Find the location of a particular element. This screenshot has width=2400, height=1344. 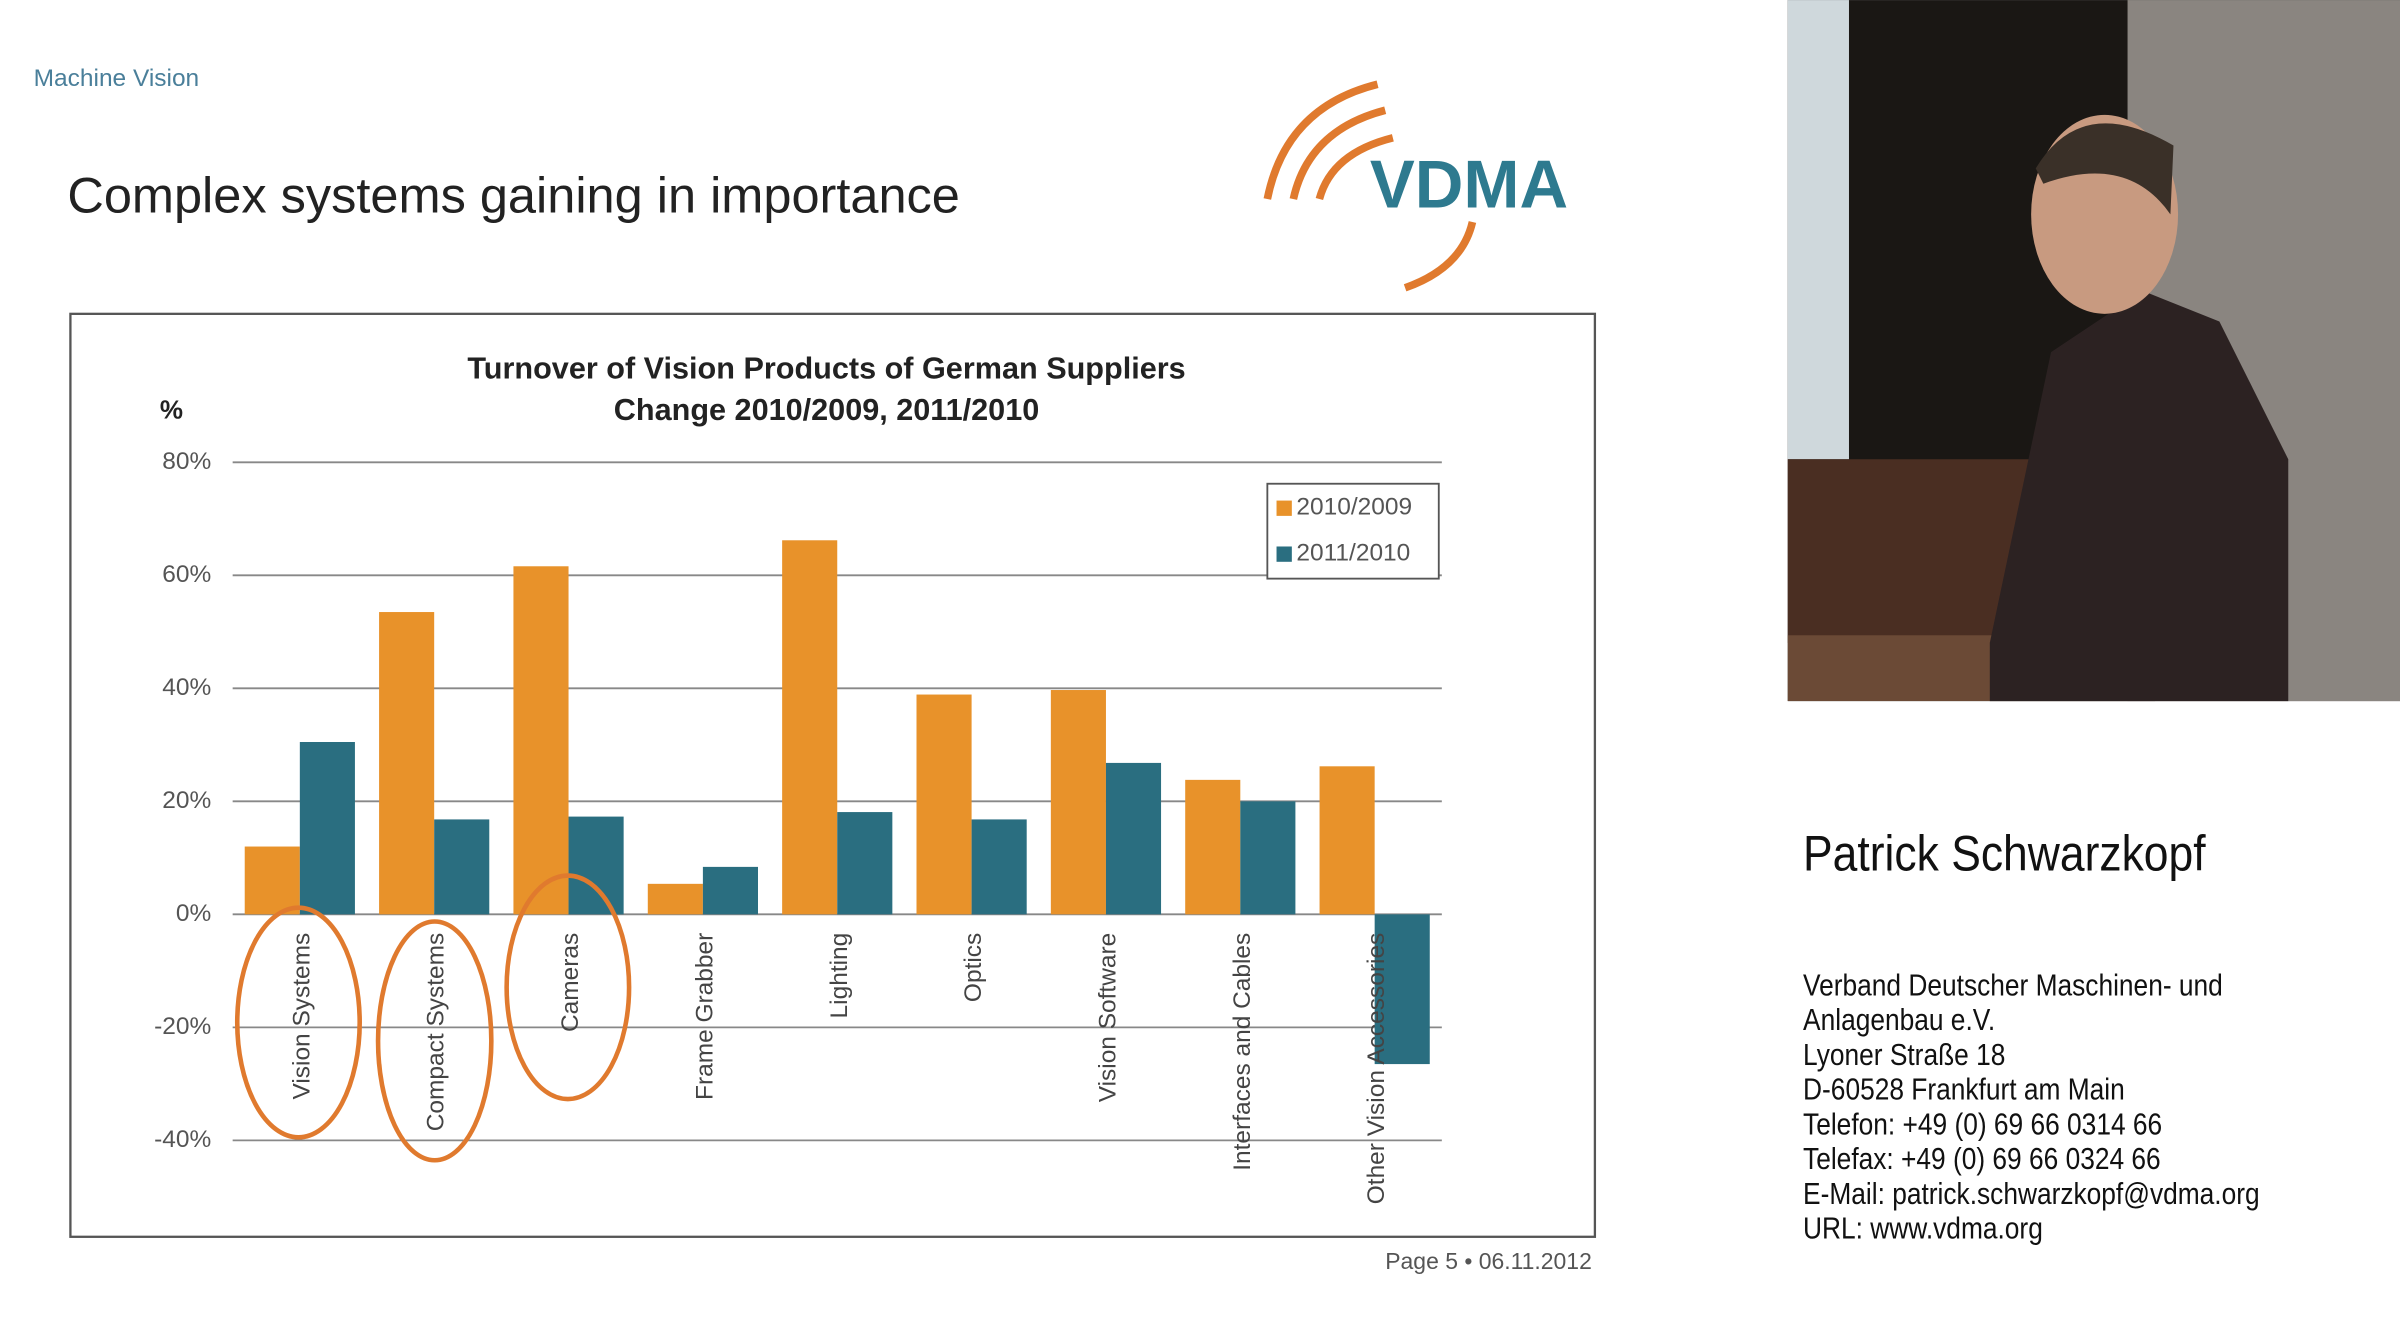

x-tick-label: Cameras is located at coordinates (570, 982).